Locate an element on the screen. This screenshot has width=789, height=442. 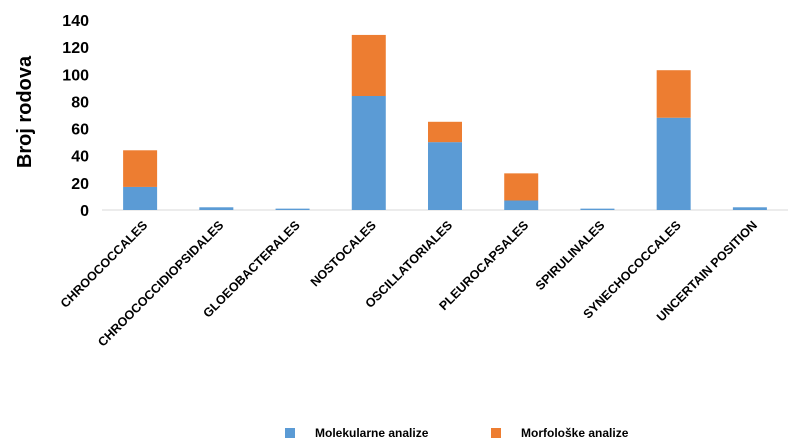
x-category-label: NOSTOCALES is located at coordinates (343, 253).